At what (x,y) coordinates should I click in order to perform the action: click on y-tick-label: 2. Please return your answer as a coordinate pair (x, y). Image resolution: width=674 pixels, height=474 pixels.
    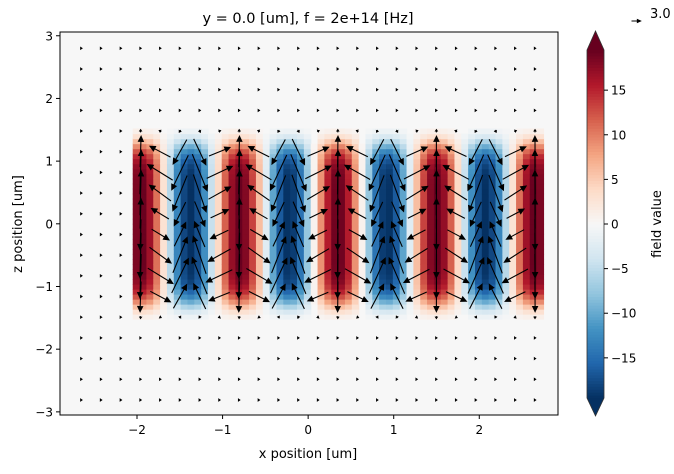
    Looking at the image, I should click on (49, 99).